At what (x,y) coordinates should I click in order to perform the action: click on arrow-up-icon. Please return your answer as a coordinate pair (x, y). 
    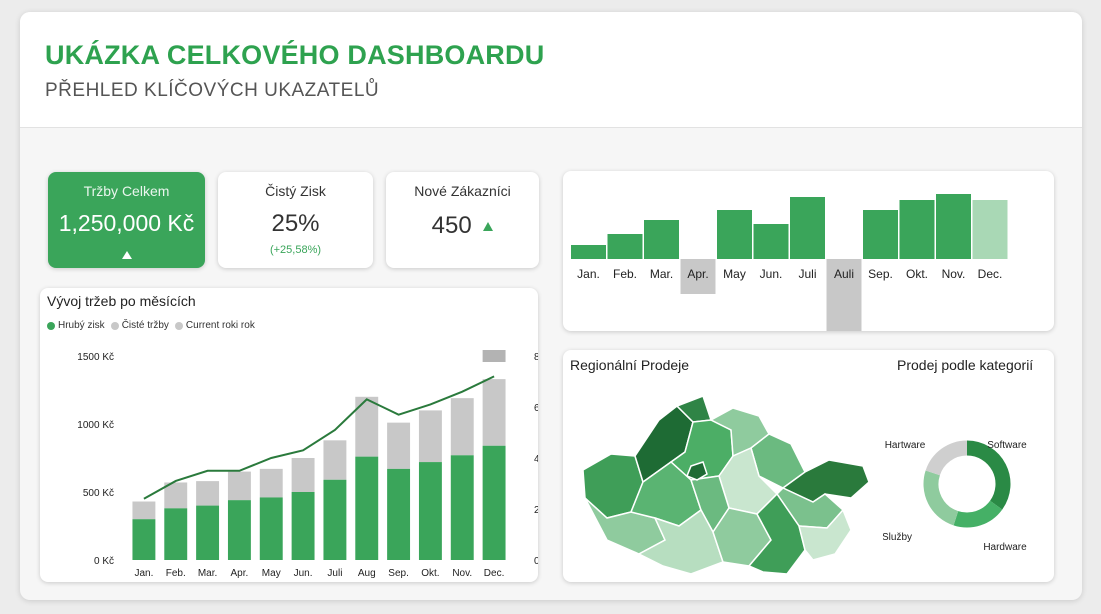
    Looking at the image, I should click on (126, 255).